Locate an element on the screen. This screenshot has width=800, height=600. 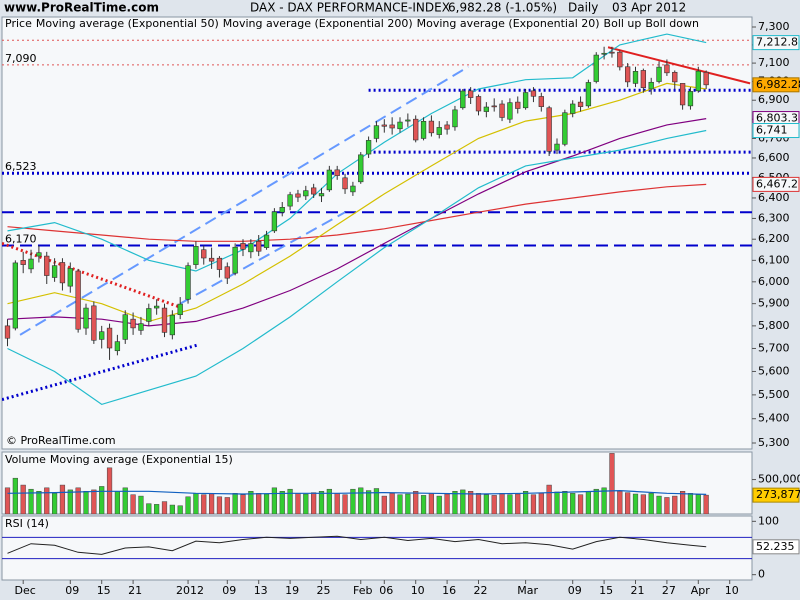
x-tick-label: 09 is located at coordinates (575, 590).